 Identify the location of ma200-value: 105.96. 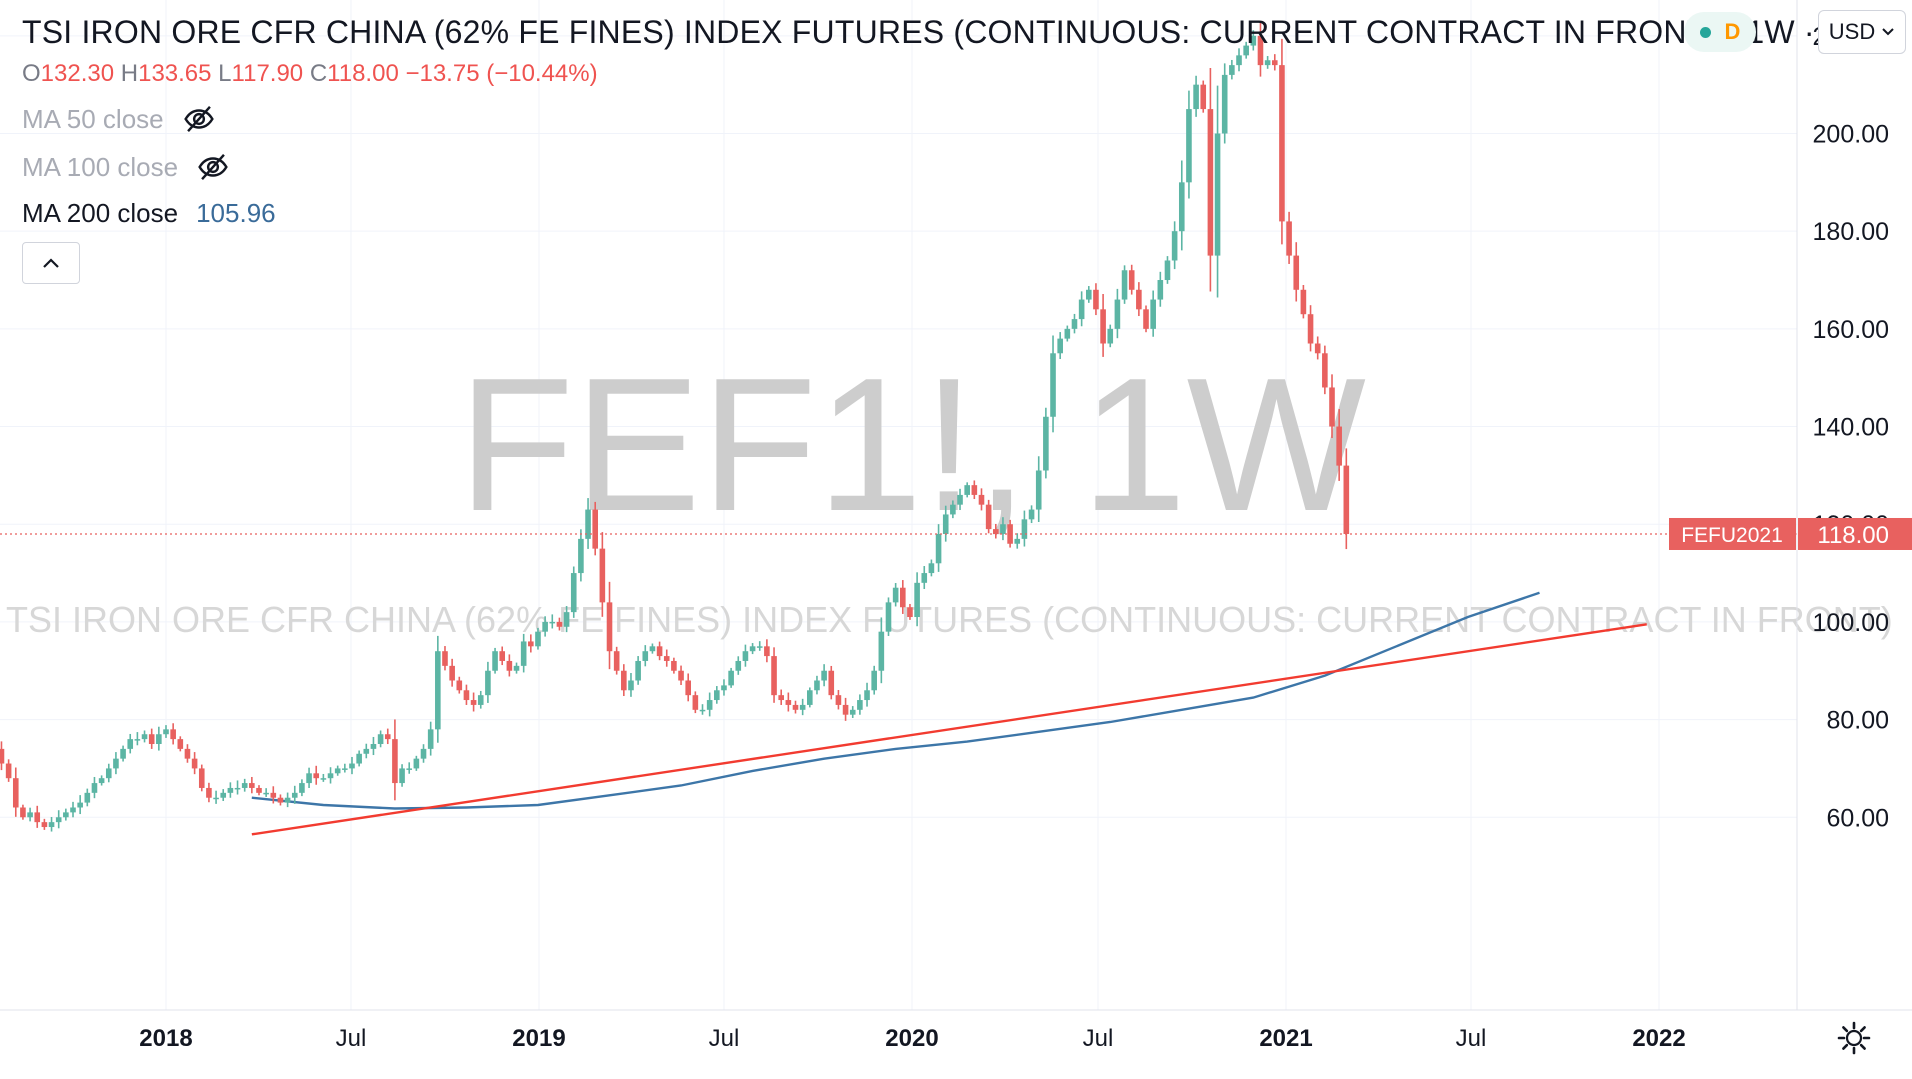
(236, 213).